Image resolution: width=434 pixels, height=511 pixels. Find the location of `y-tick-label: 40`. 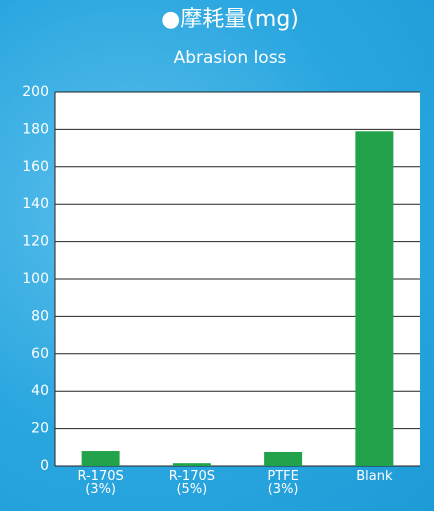

y-tick-label: 40 is located at coordinates (40, 391).